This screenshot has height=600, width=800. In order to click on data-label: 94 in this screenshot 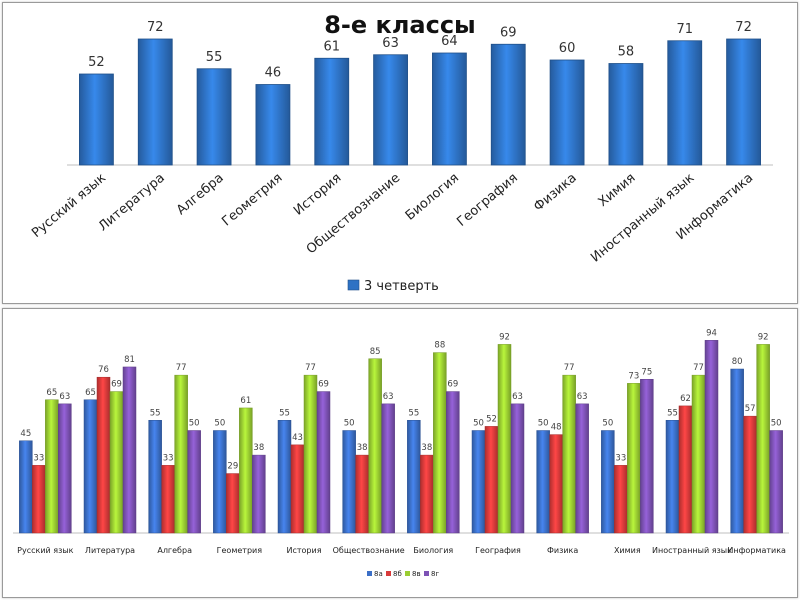, I will do `click(711, 333)`.